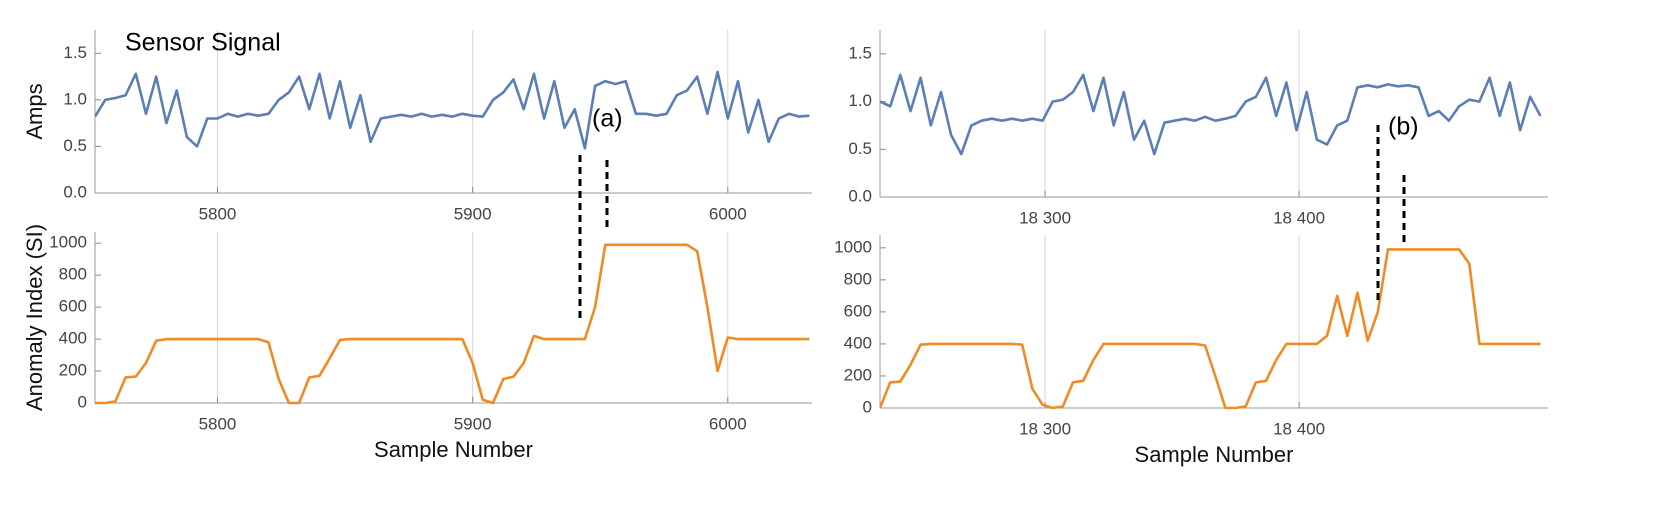  Describe the element at coordinates (607, 119) in the screenshot. I see `annotation: (a)` at that location.